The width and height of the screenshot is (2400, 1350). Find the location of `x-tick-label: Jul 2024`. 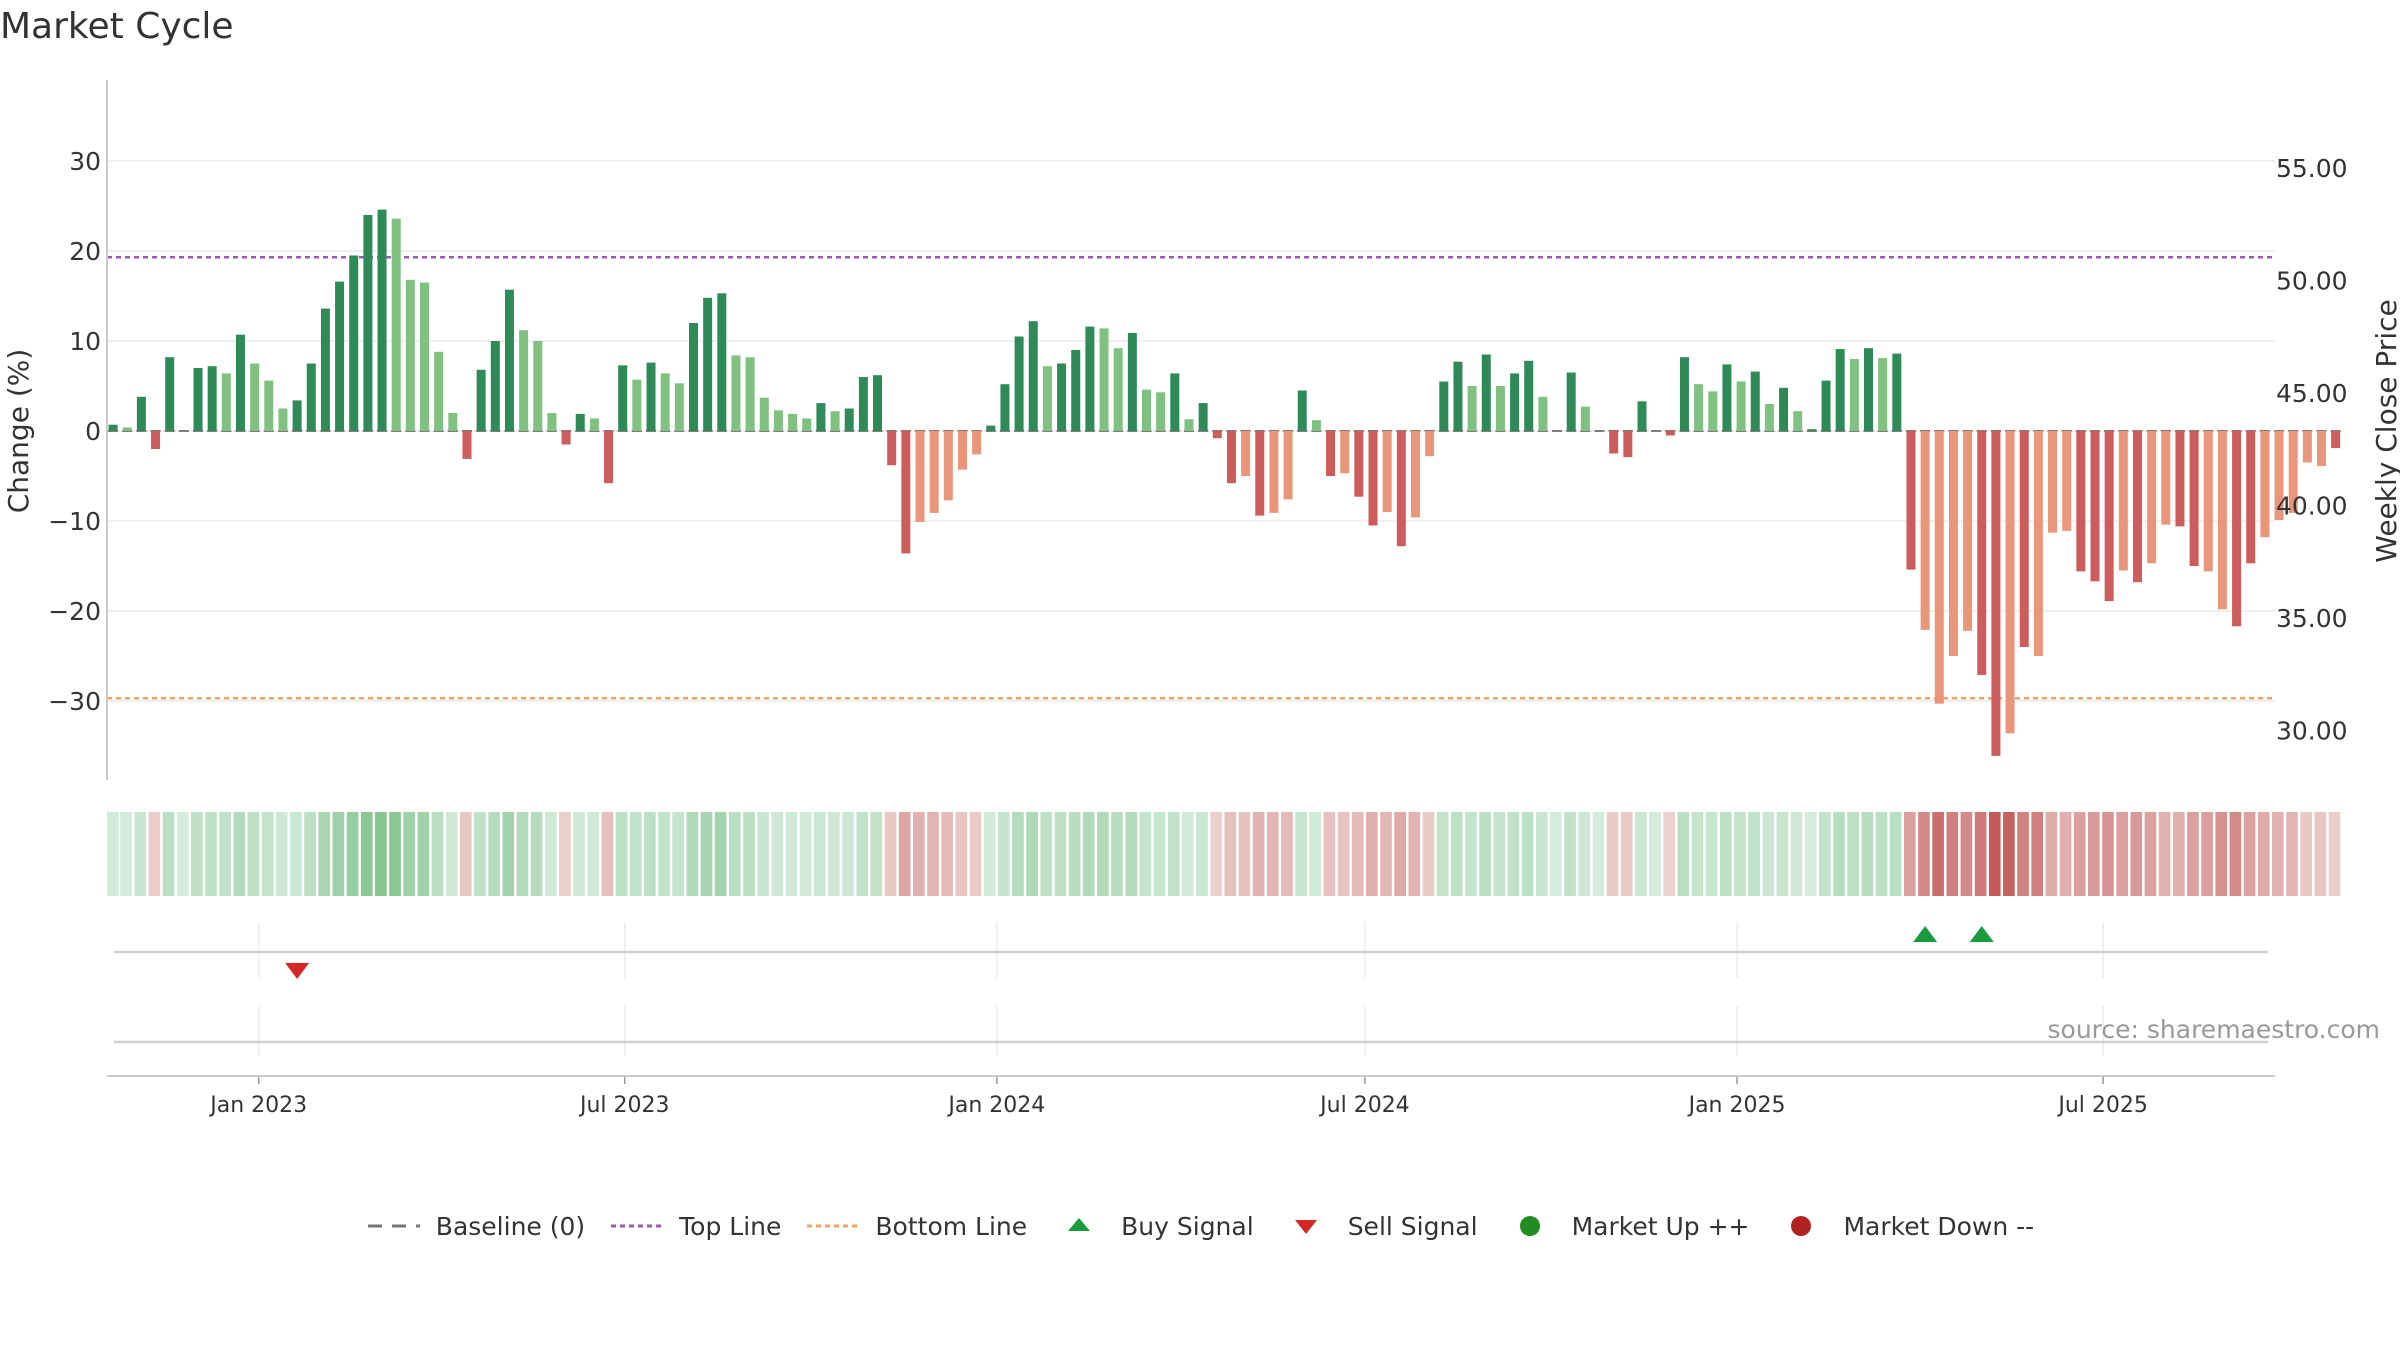

x-tick-label: Jul 2024 is located at coordinates (1364, 1105).